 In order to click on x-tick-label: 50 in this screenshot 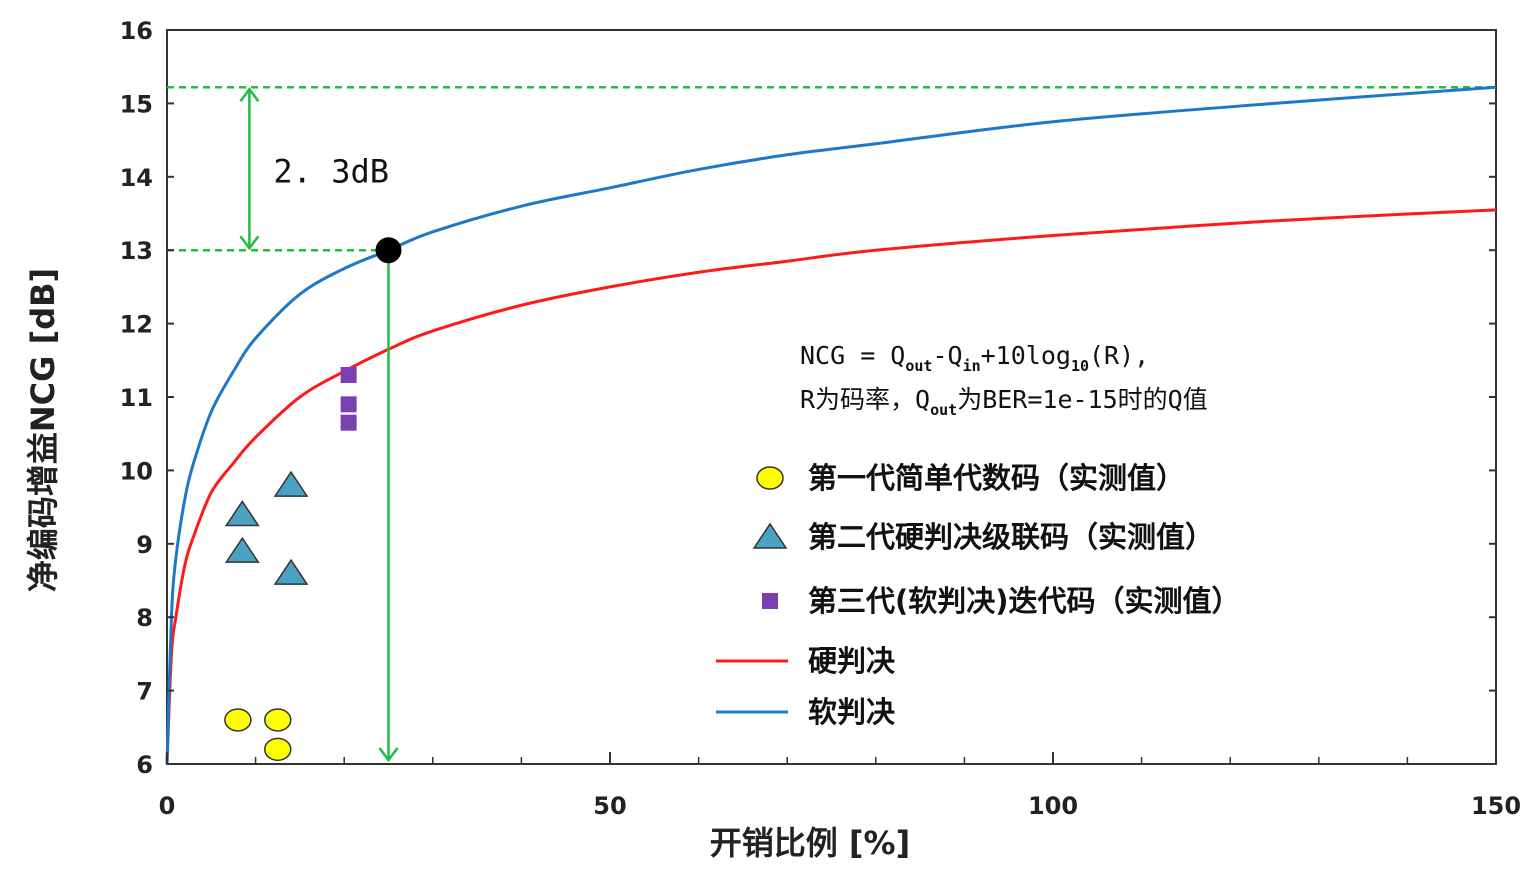, I will do `click(609, 806)`.